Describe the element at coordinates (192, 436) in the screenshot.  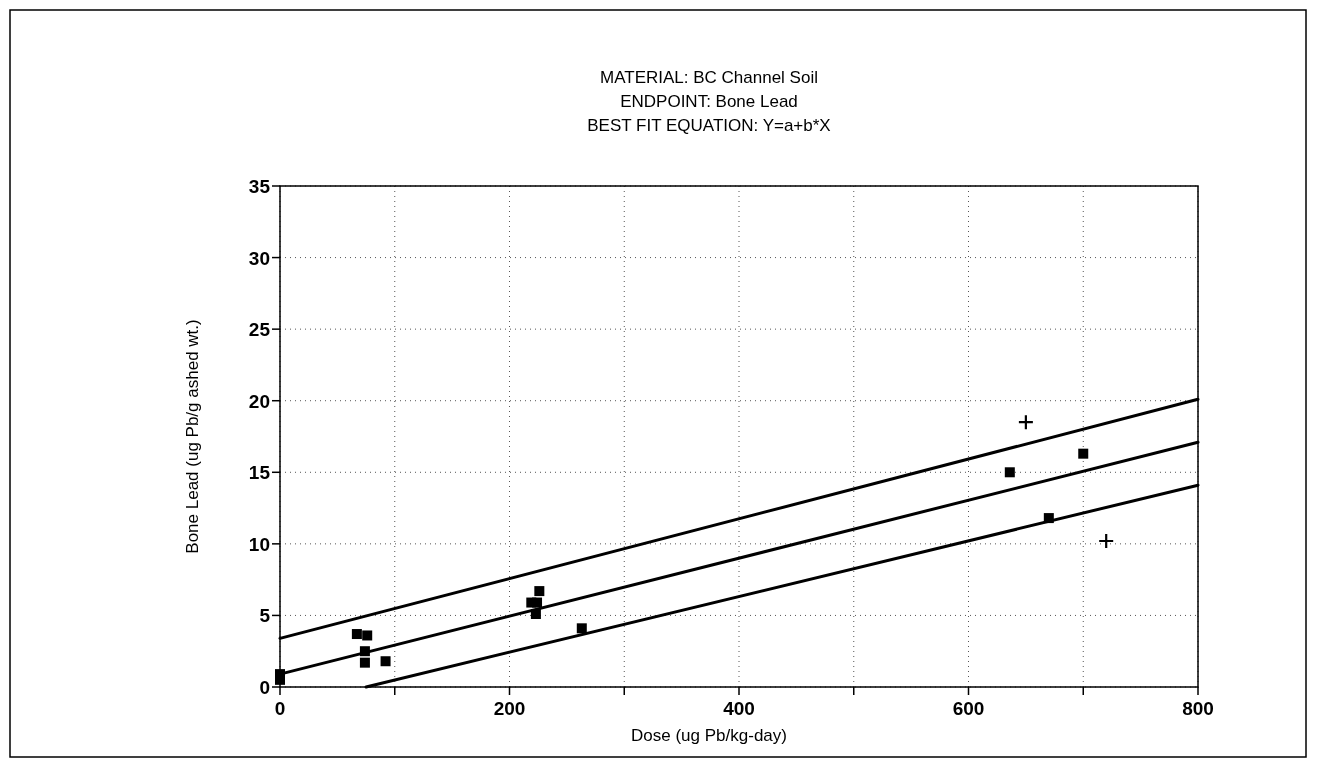
I see `y-axis-title: Bone Lead (ug Pb/g ashed wt.)` at that location.